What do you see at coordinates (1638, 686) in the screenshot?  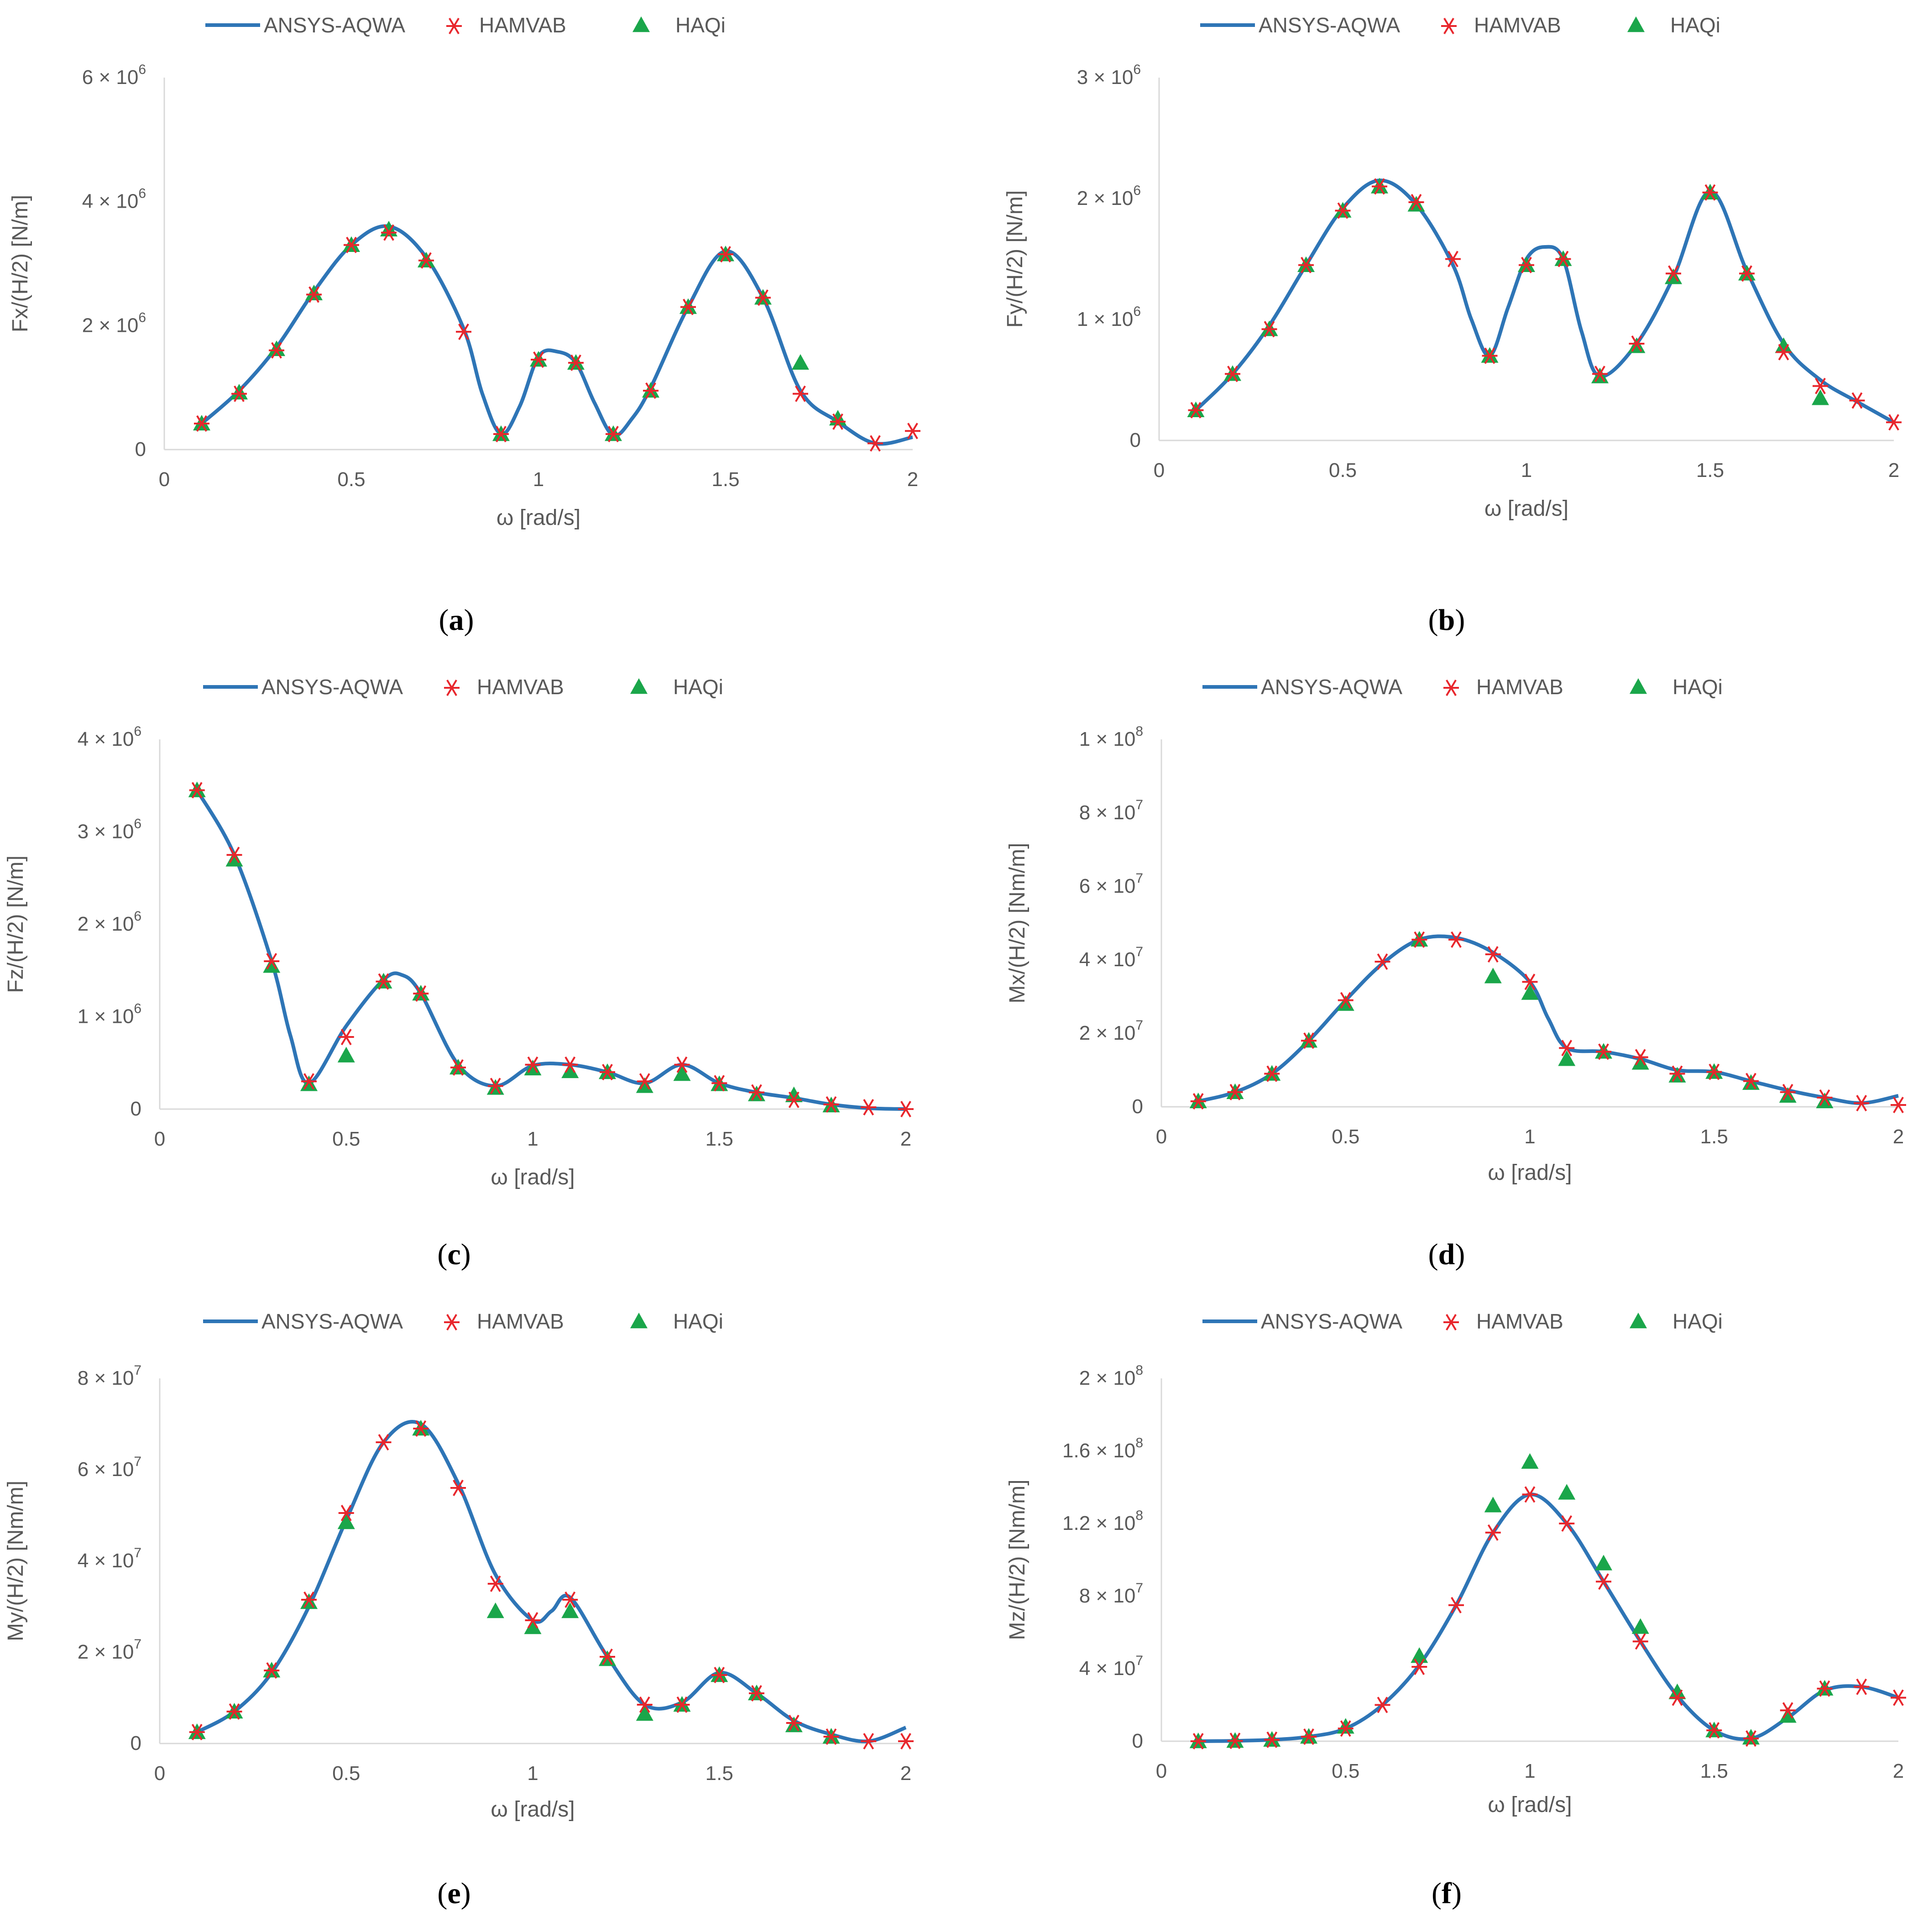 I see `legend-haqi-swatch` at bounding box center [1638, 686].